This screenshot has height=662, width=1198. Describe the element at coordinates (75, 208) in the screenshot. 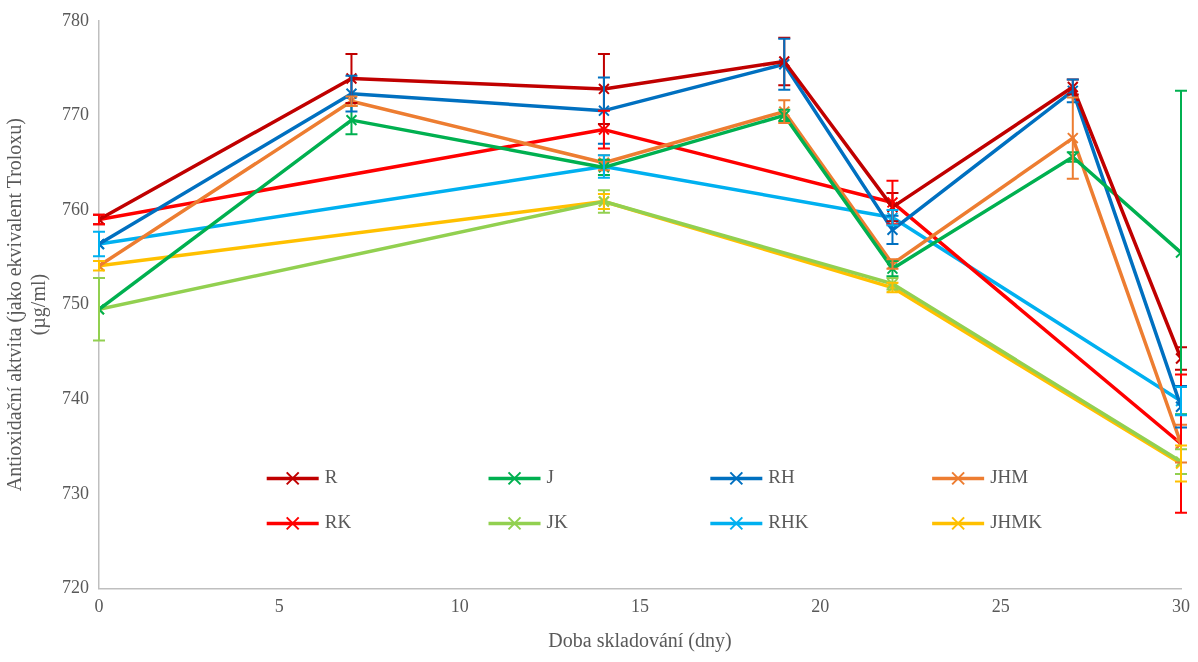

I see `y-tick-label: 760` at that location.